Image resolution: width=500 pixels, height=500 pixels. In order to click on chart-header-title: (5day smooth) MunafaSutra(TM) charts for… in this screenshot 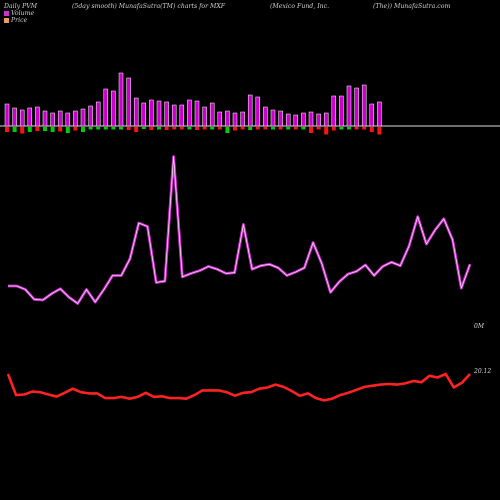, I will do `click(149, 6)`.